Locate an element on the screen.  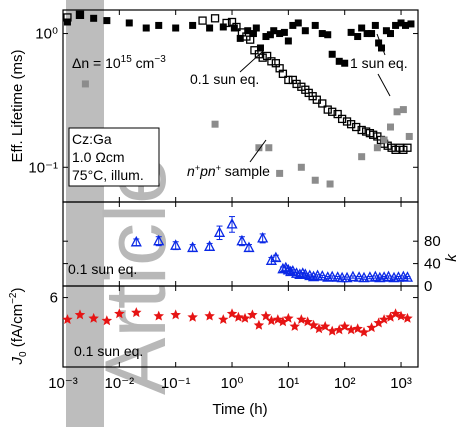
y-tick-label: 6 is located at coordinates (54, 298).